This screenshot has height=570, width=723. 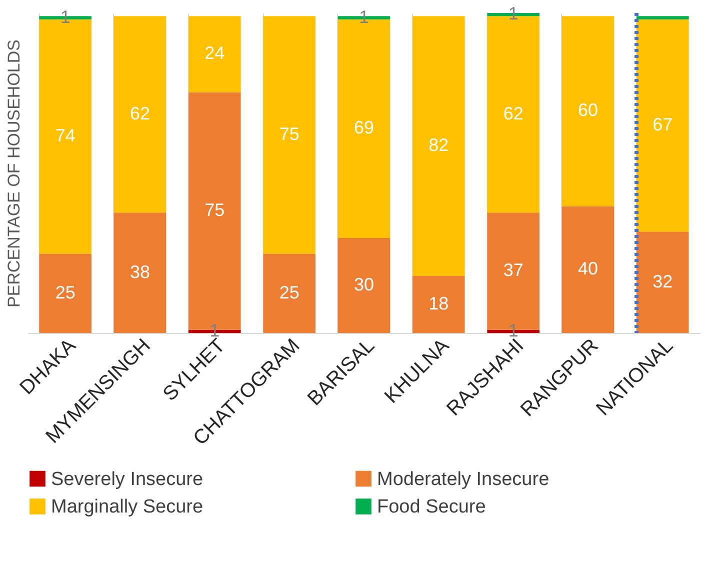 I want to click on data-label: 40, so click(x=588, y=268).